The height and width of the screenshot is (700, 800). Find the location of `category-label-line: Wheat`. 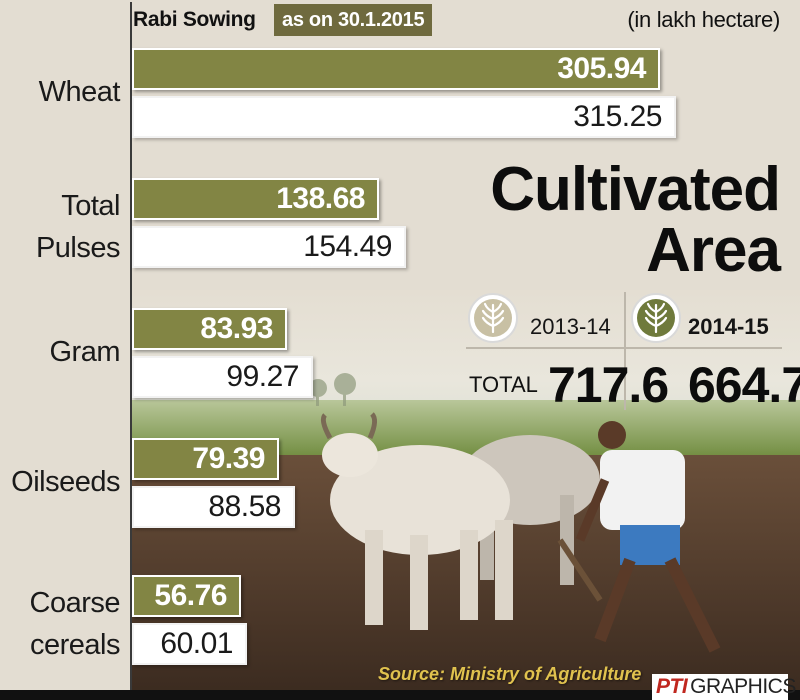

category-label-line: Wheat is located at coordinates (79, 92).